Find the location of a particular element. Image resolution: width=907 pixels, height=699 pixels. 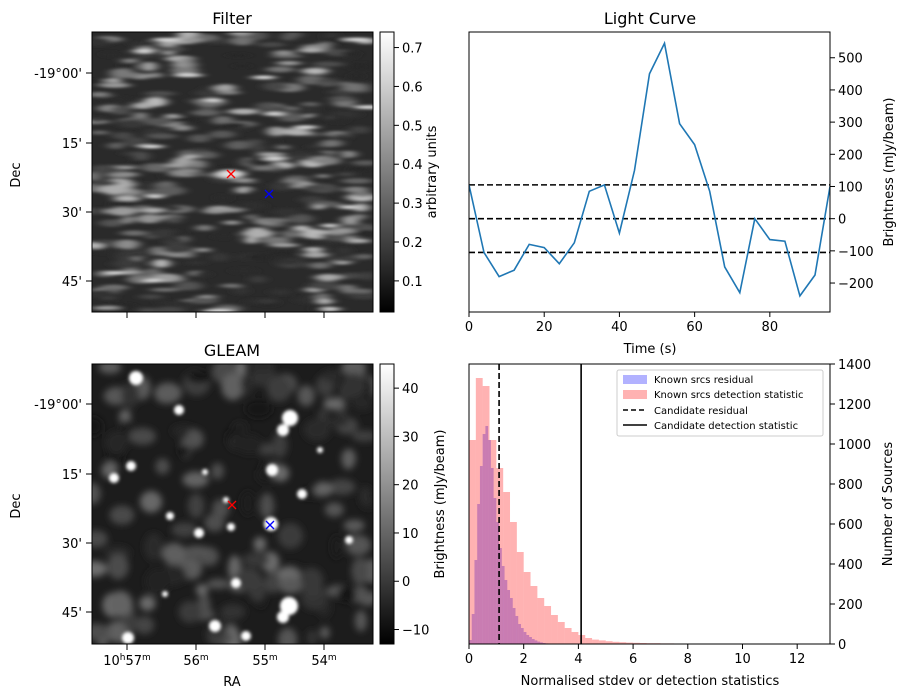

lightcurve-ytick-label: 0 is located at coordinates (842, 220).